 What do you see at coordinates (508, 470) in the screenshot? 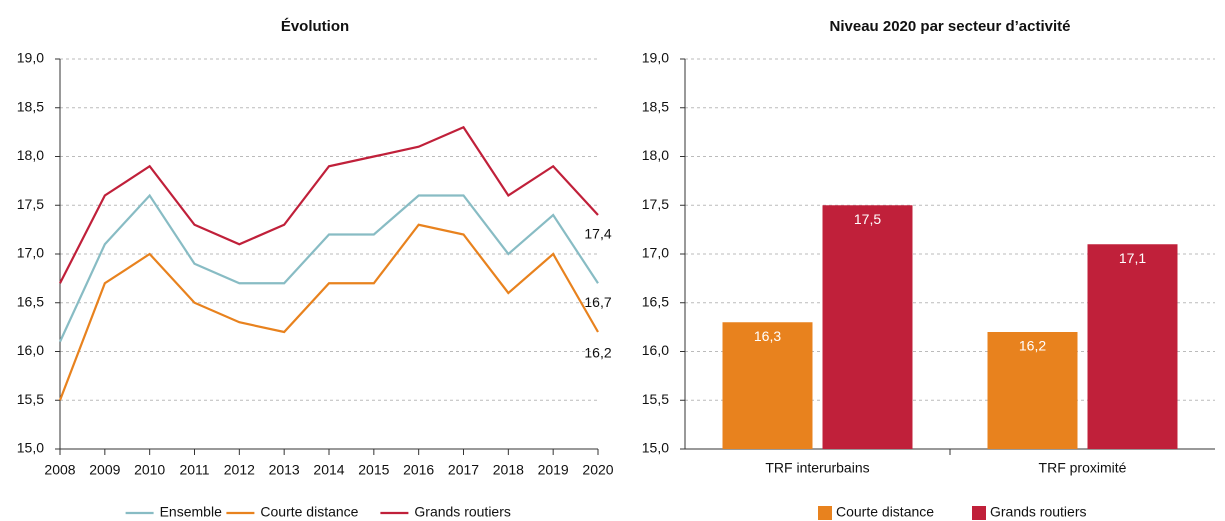
I see `x-tick-label: 2018` at bounding box center [508, 470].